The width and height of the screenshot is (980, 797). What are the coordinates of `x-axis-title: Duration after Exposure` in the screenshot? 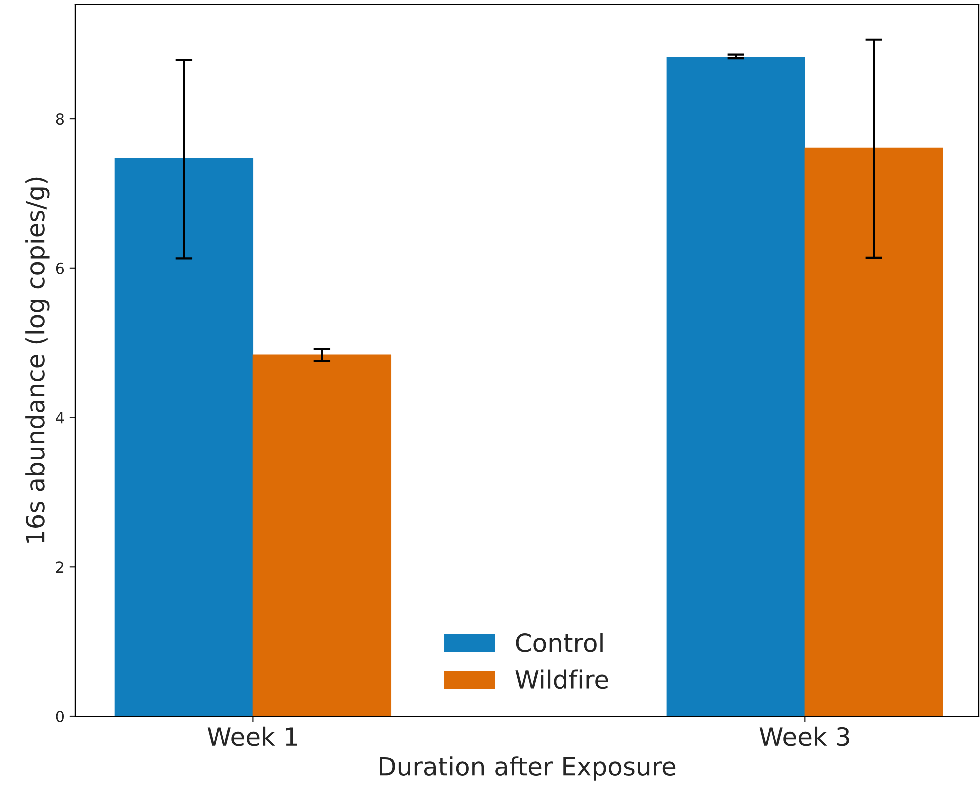 It's located at (528, 768).